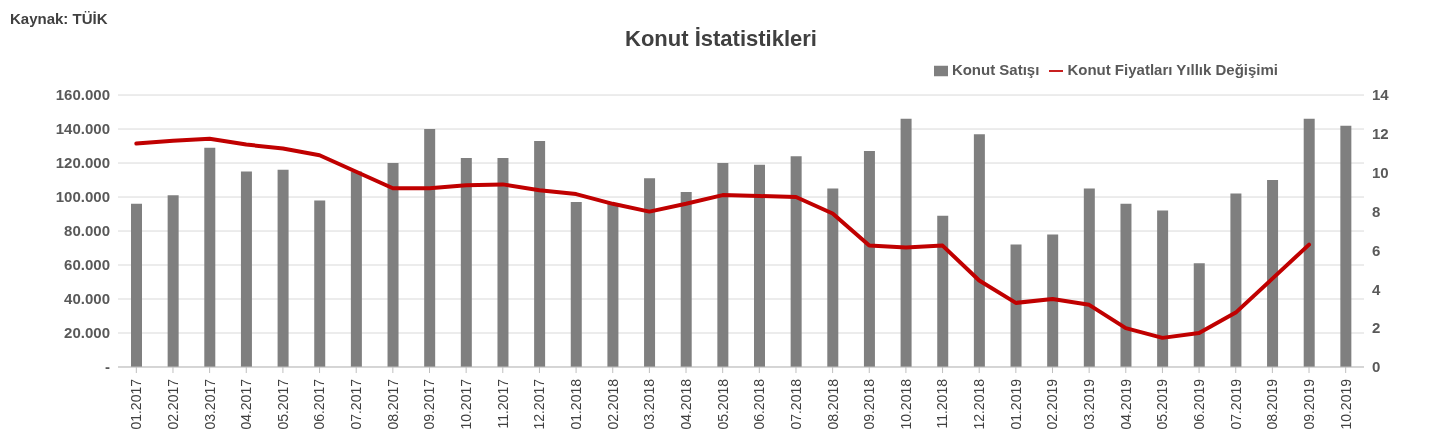  Describe the element at coordinates (979, 404) in the screenshot. I see `x-tick-label: 12.2018` at that location.